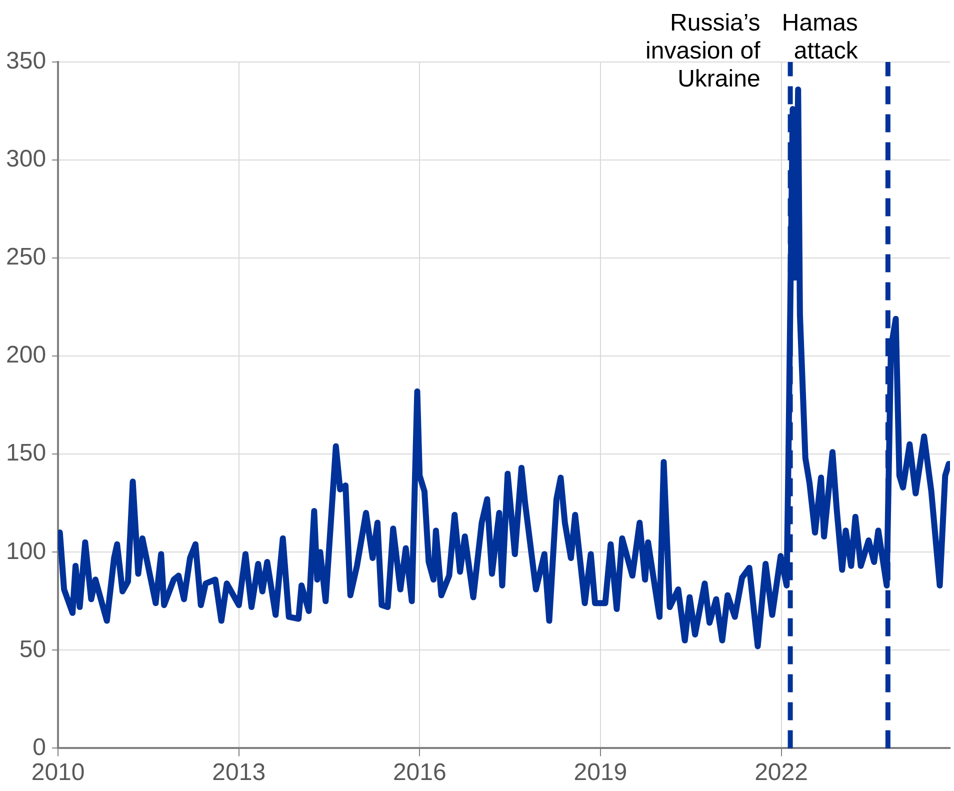  Describe the element at coordinates (26, 551) in the screenshot. I see `y-tick-label: 100` at that location.